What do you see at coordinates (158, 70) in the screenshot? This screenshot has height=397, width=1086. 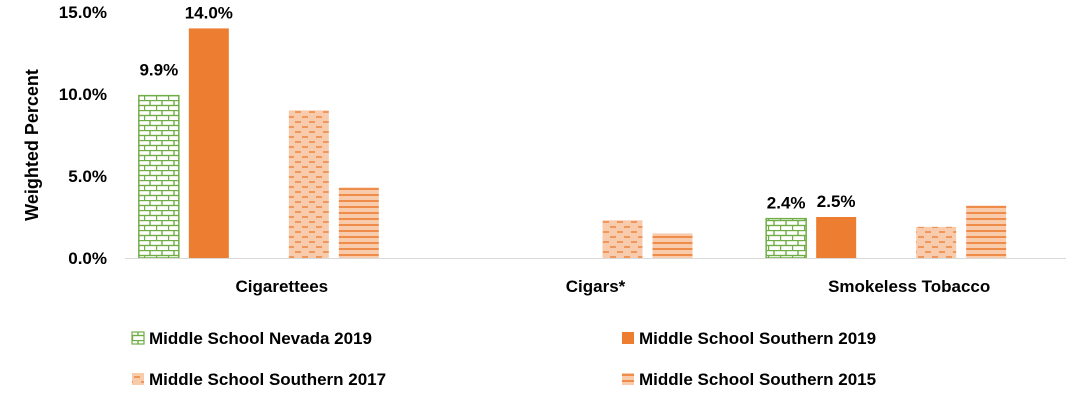 I see `data-label: 9.9%` at bounding box center [158, 70].